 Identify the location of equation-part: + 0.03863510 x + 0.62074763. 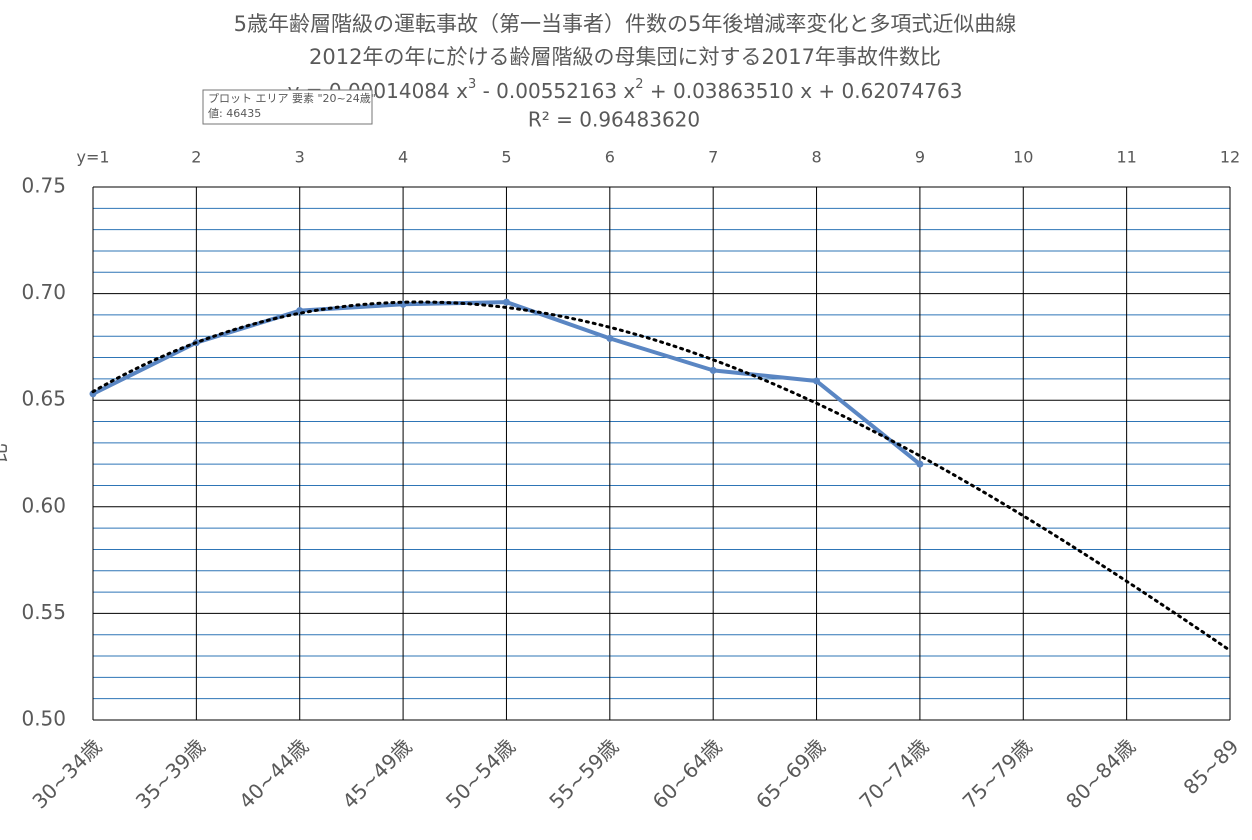
(803, 91).